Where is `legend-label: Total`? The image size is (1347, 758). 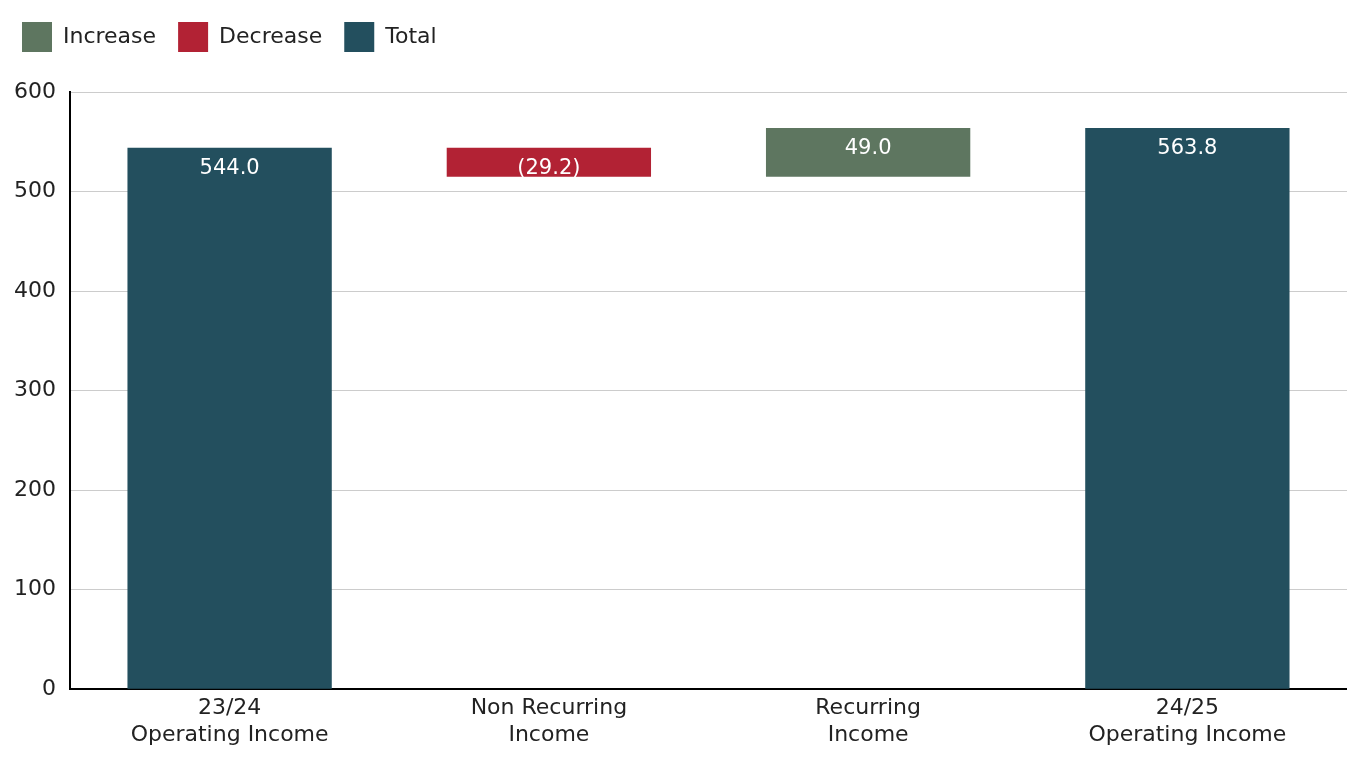 legend-label: Total is located at coordinates (410, 35).